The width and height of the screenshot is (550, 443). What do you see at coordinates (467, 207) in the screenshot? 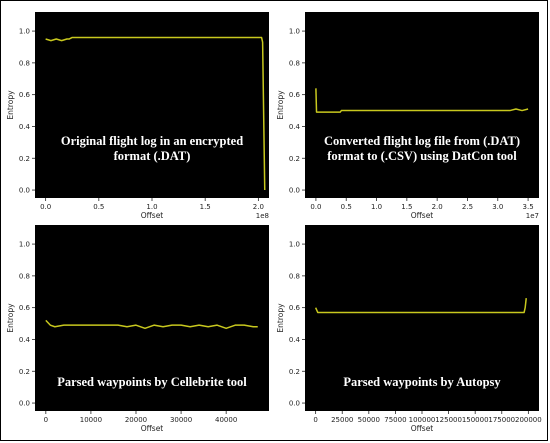
I see `x-tick-label: 2.5` at bounding box center [467, 207].